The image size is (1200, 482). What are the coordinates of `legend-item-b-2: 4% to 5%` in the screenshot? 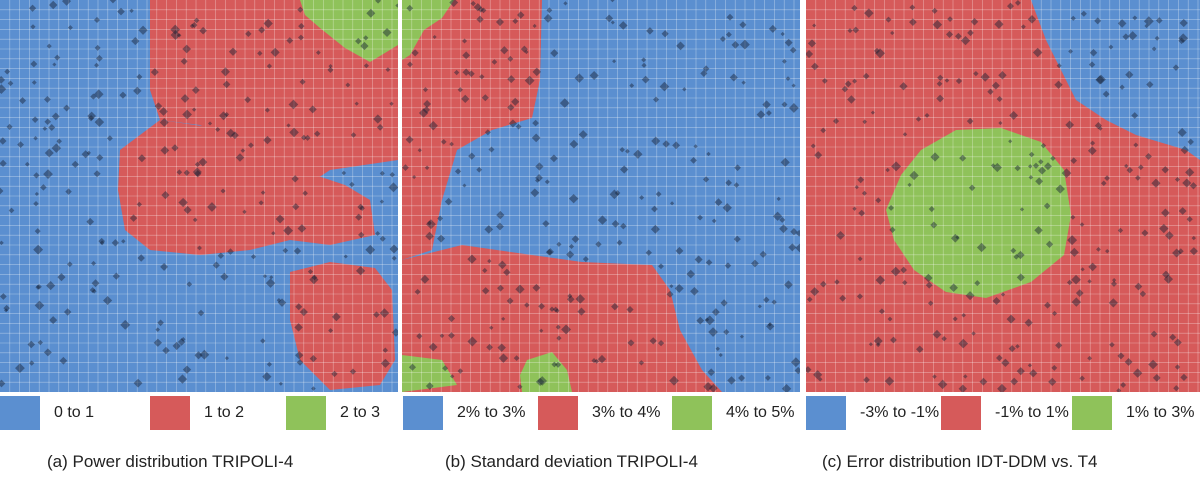 It's located at (733, 413).